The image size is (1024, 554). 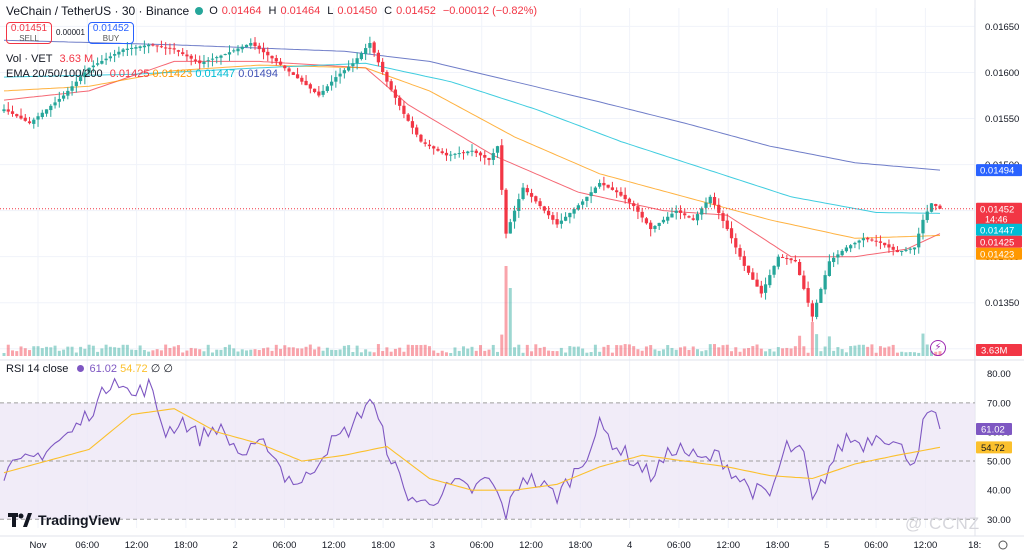 What do you see at coordinates (580, 545) in the screenshot?
I see `time-tick-label: 18:00` at bounding box center [580, 545].